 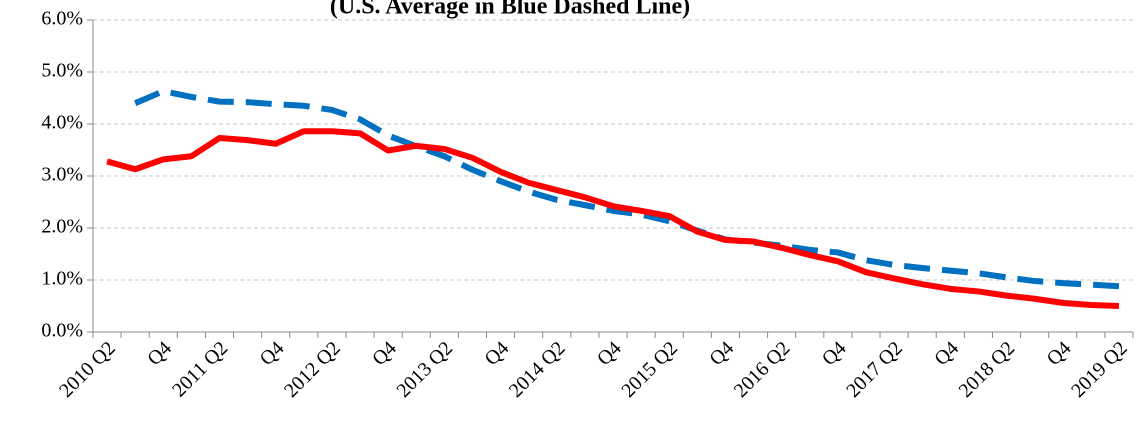 I want to click on x-tick-label: 2017 Q2, so click(x=874, y=369).